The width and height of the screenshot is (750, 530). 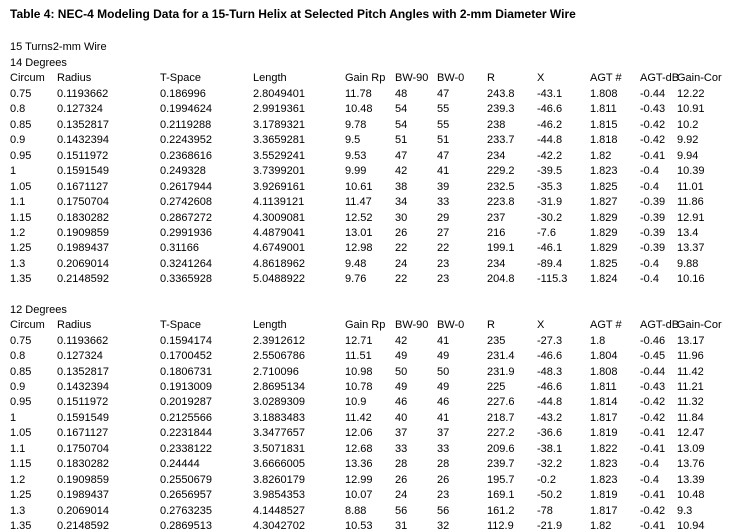 I want to click on table-cell: 11.32, so click(x=690, y=402).